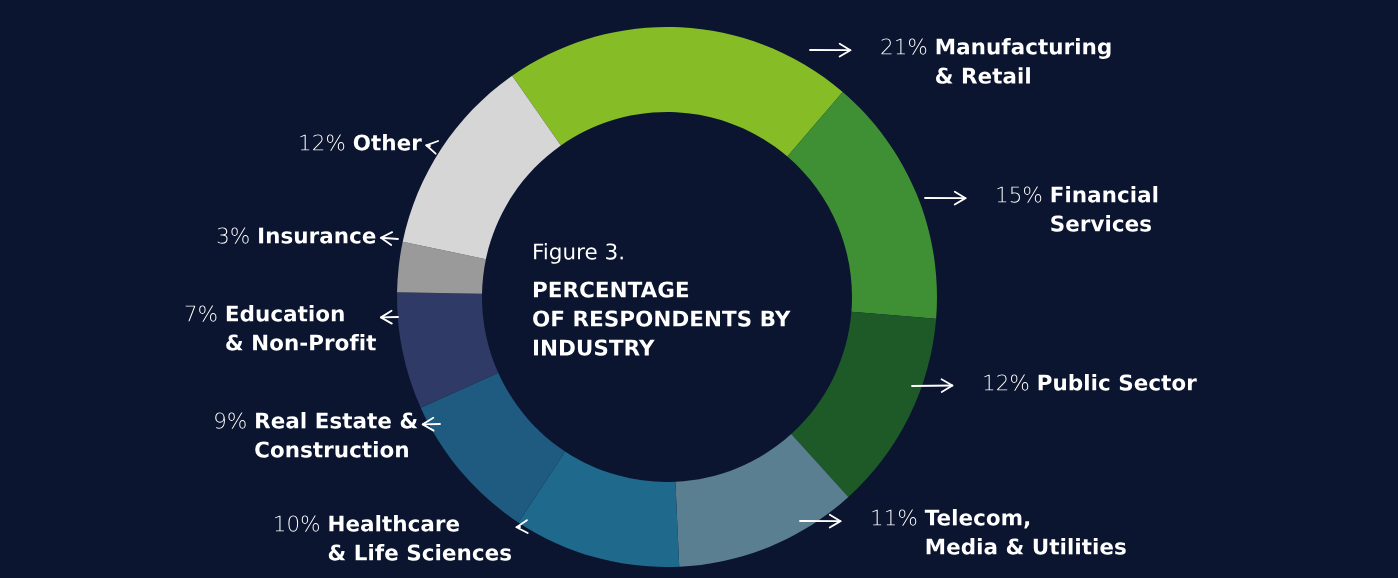 The width and height of the screenshot is (1398, 578). I want to click on slice-label: Other, so click(387, 142).